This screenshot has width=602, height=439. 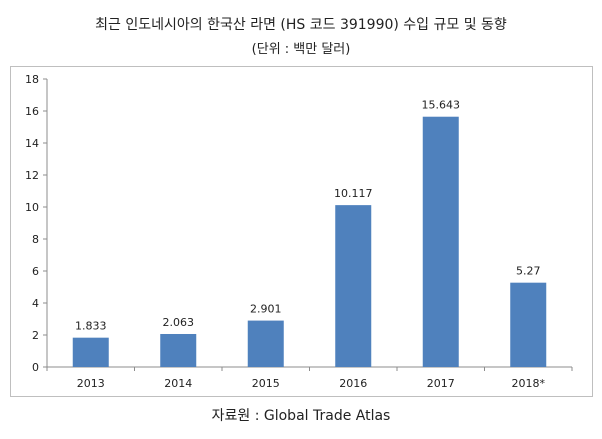 What do you see at coordinates (35, 367) in the screenshot?
I see `y-tick-label: 0` at bounding box center [35, 367].